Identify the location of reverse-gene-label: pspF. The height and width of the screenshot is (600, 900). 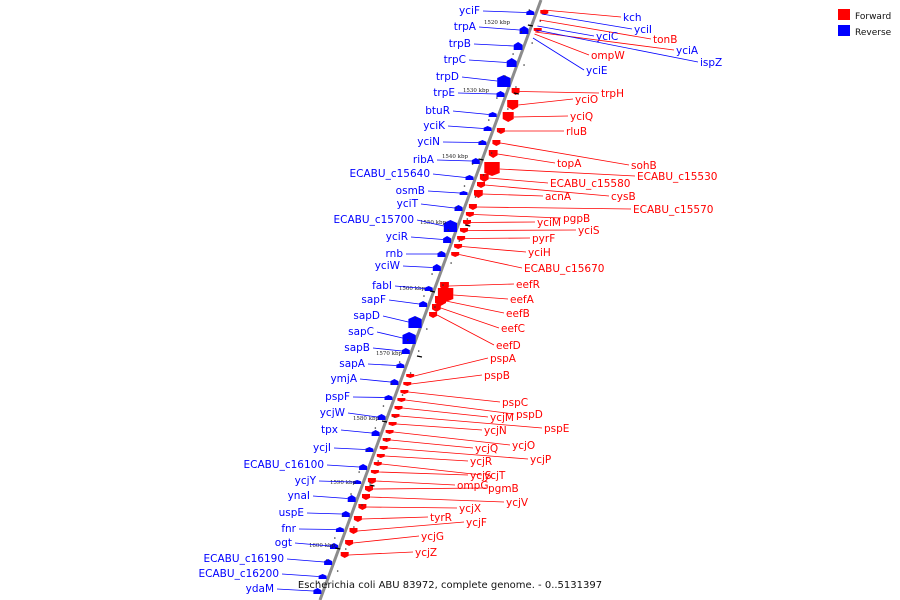
(337, 397).